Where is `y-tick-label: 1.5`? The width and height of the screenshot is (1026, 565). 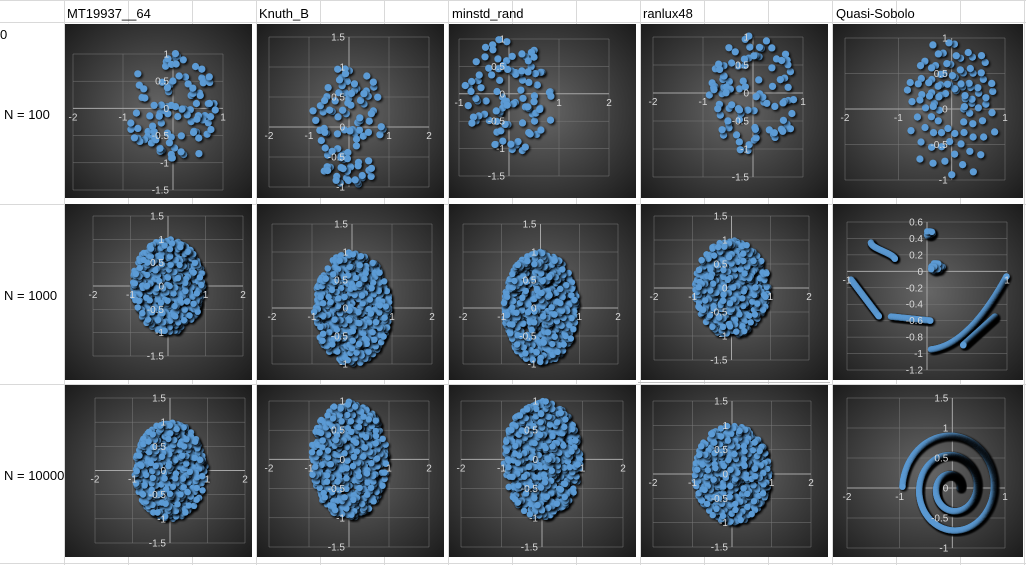 y-tick-label: 1.5 is located at coordinates (341, 225).